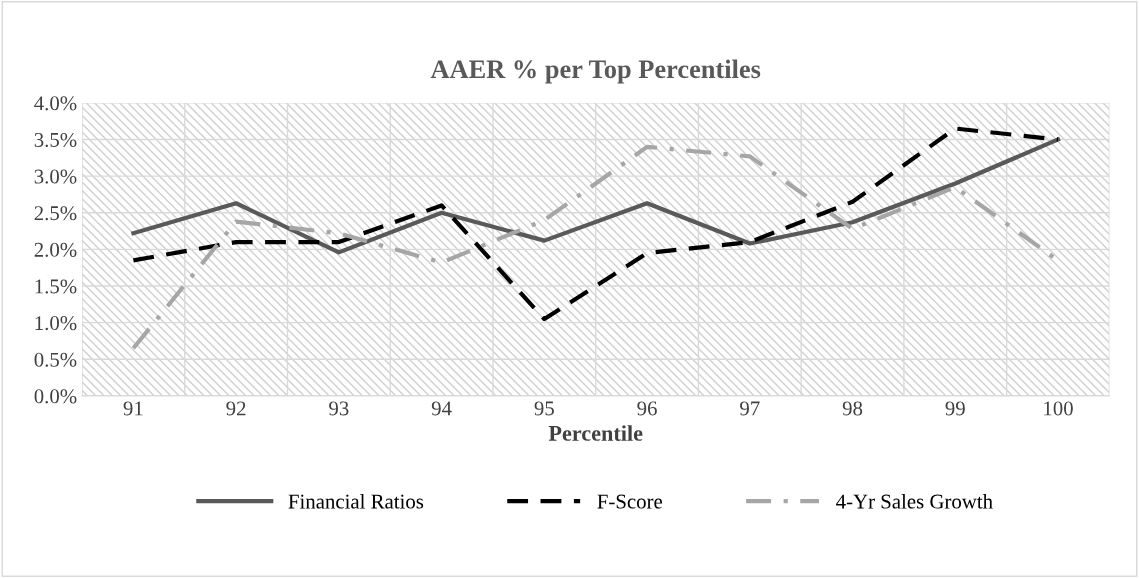 The width and height of the screenshot is (1139, 578). Describe the element at coordinates (55, 103) in the screenshot. I see `y-tick-label: 4.0%` at that location.